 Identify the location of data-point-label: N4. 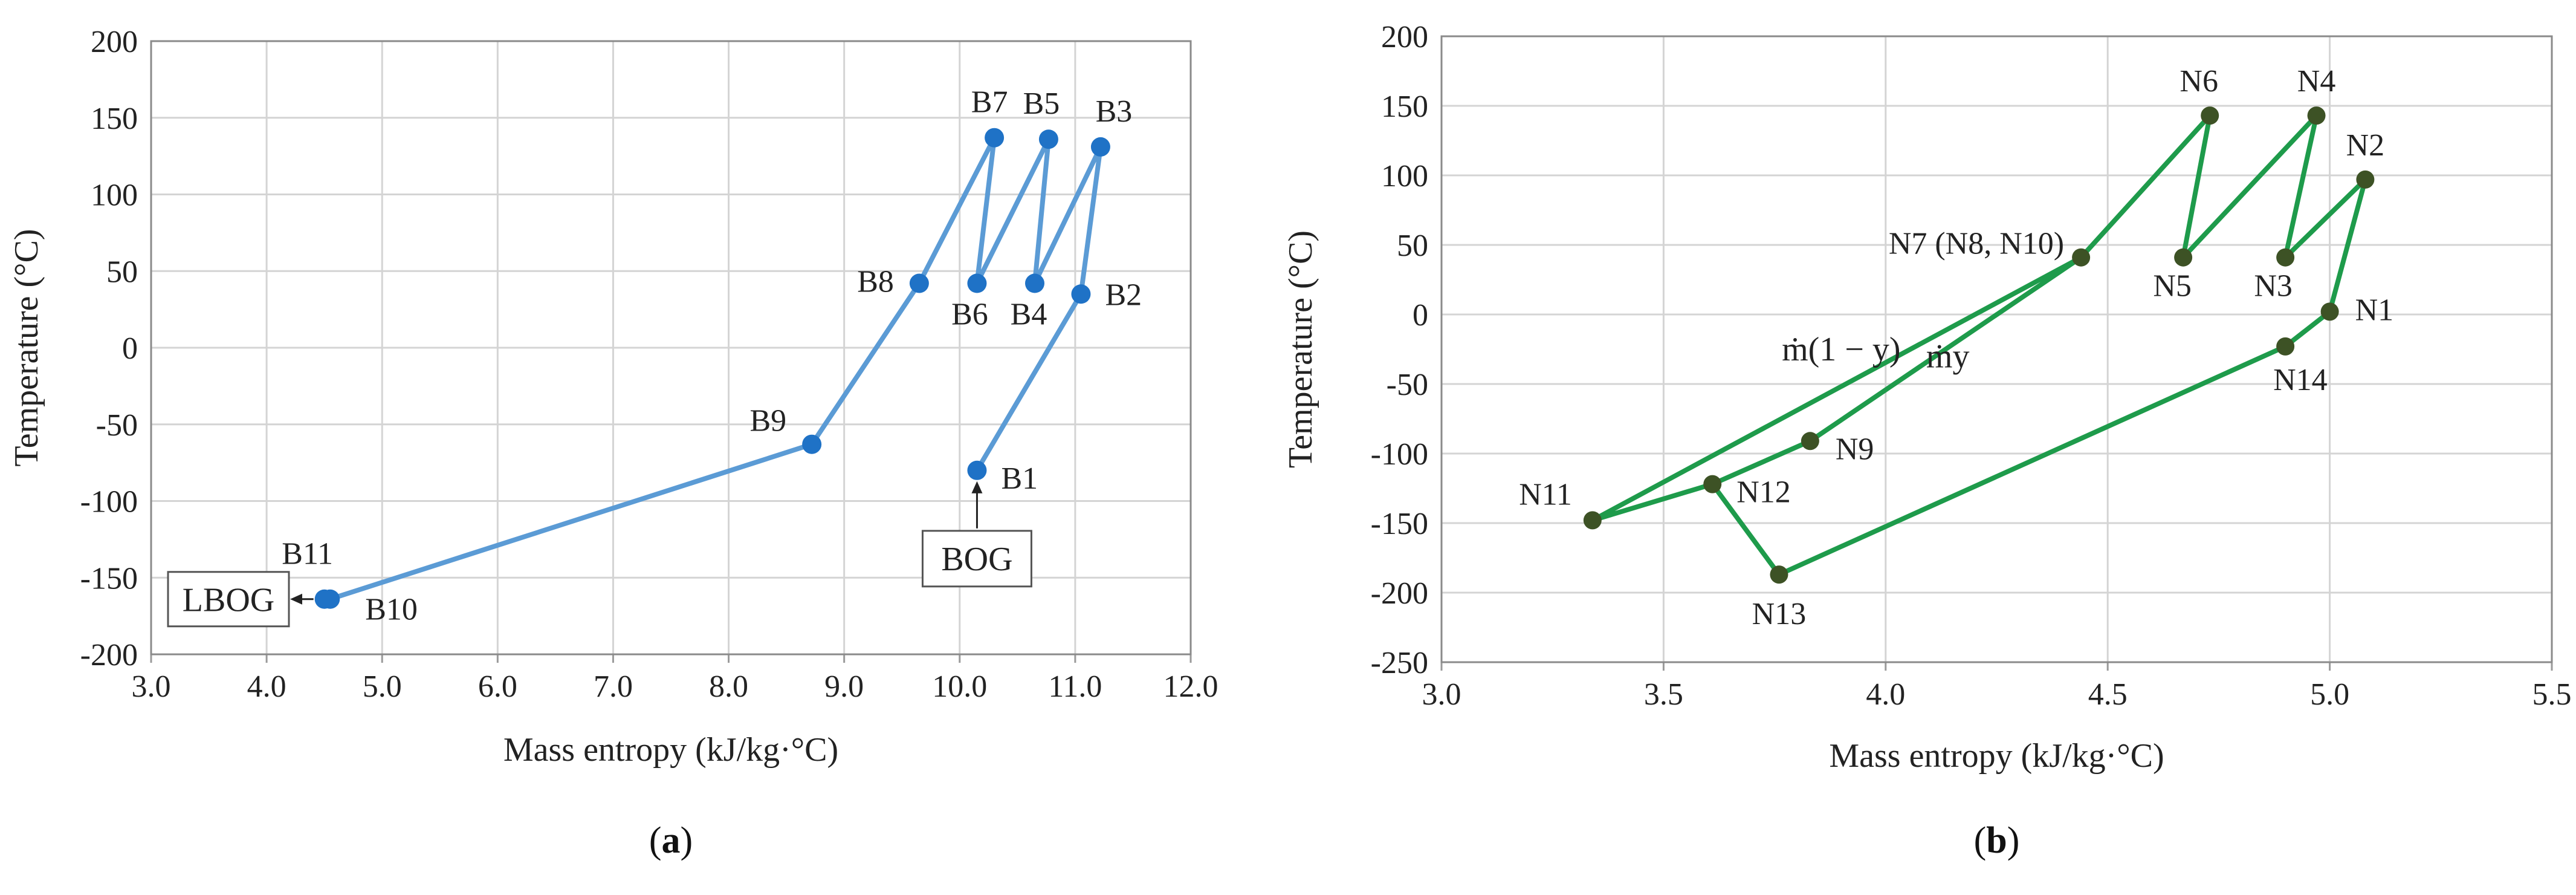
(2316, 81).